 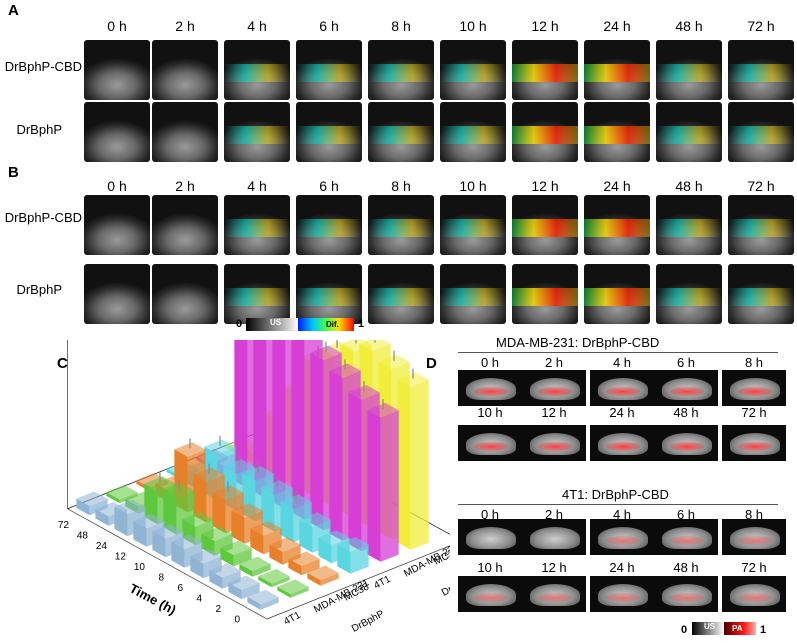 I want to click on bar-MC38-DrBphP-t6-front, so click(x=257, y=541).